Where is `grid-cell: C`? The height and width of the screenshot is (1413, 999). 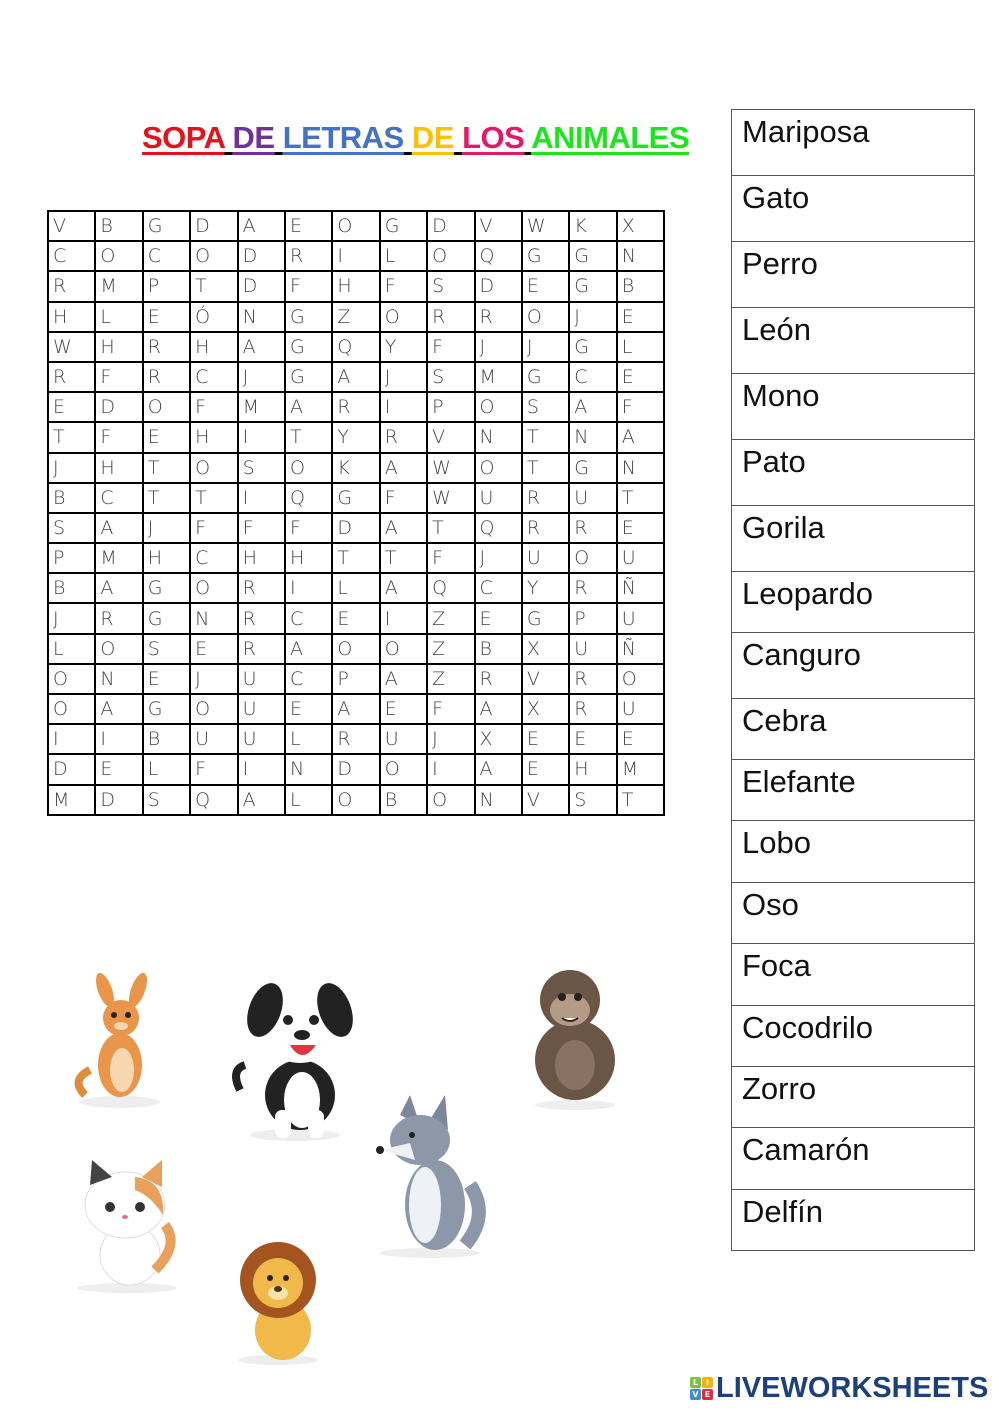
grid-cell: C is located at coordinates (308, 618).